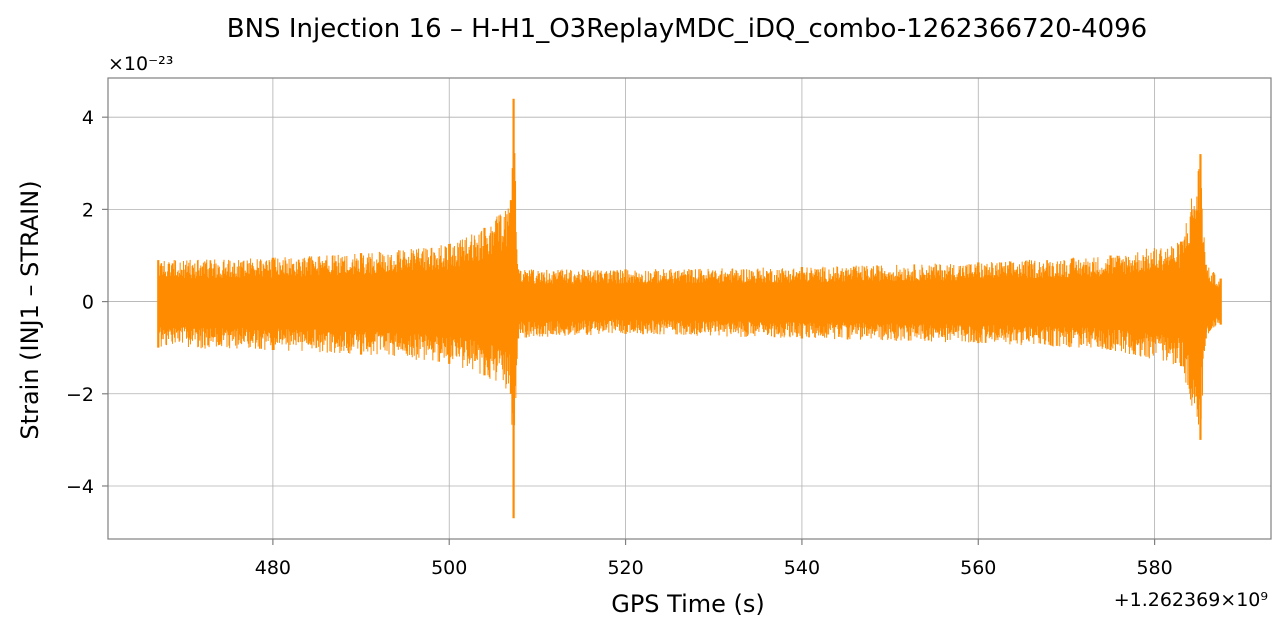 Image resolution: width=1284 pixels, height=633 pixels. I want to click on y-tick-label: −2, so click(80, 395).